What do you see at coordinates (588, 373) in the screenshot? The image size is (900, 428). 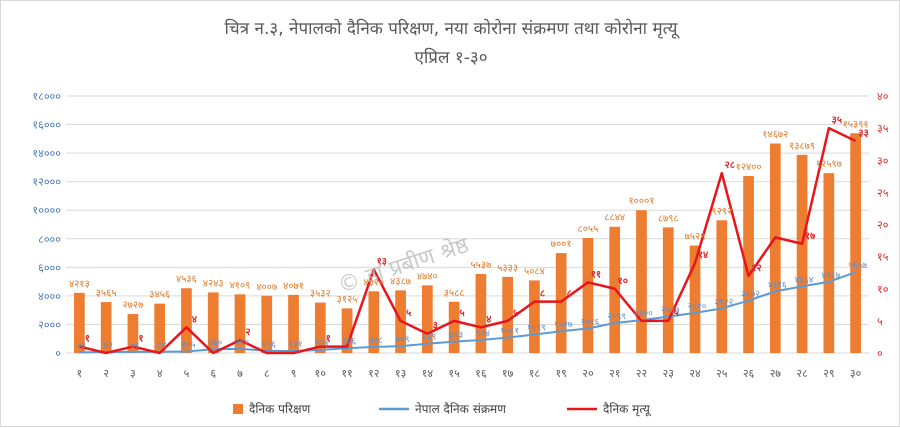 I see `x-tick-label: २०` at bounding box center [588, 373].